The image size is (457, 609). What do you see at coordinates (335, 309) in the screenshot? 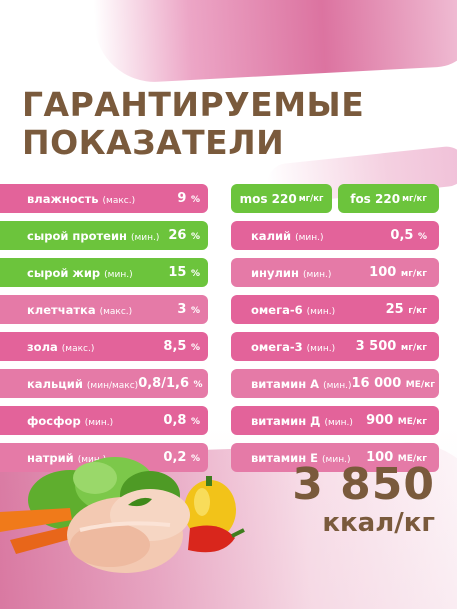
I see `nutrient-row: омега-6 (мин.) 25 г/кг` at bounding box center [335, 309].